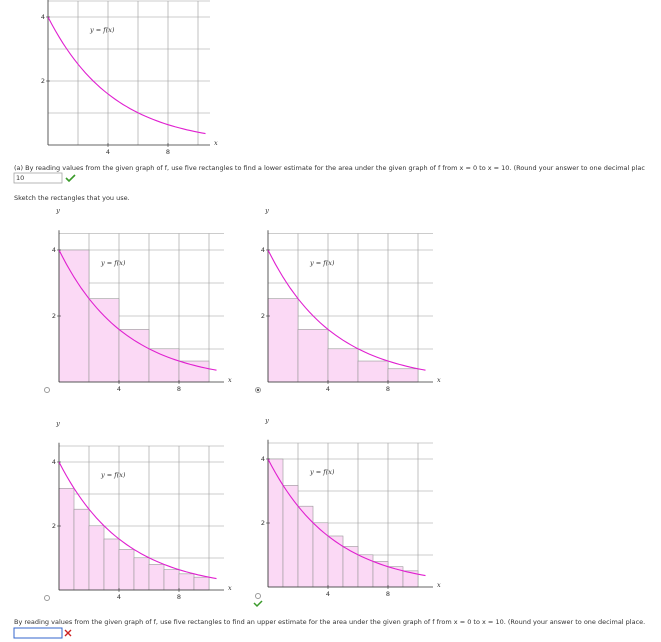 Image resolution: width=661 pixels, height=642 pixels. Describe the element at coordinates (258, 390) in the screenshot. I see `radio-dot` at that location.